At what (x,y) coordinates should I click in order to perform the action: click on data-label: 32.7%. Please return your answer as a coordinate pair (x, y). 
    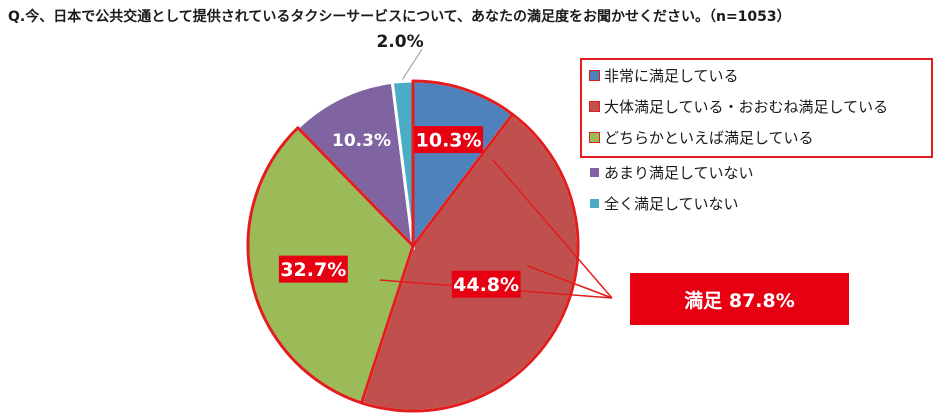
    Looking at the image, I should click on (313, 270).